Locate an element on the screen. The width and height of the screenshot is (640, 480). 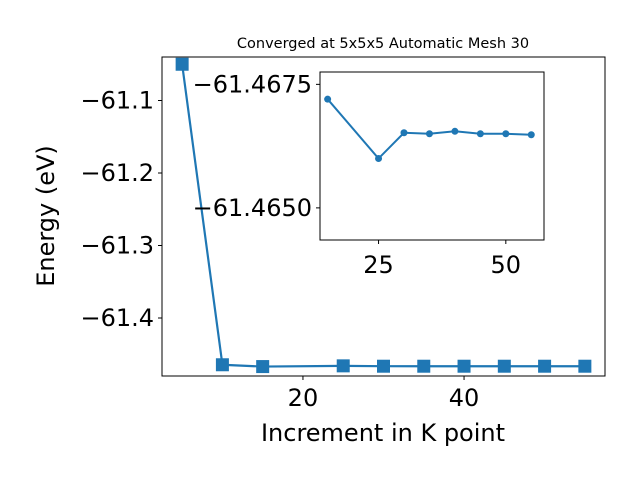
main-x-tick-label: 20 is located at coordinates (303, 398).